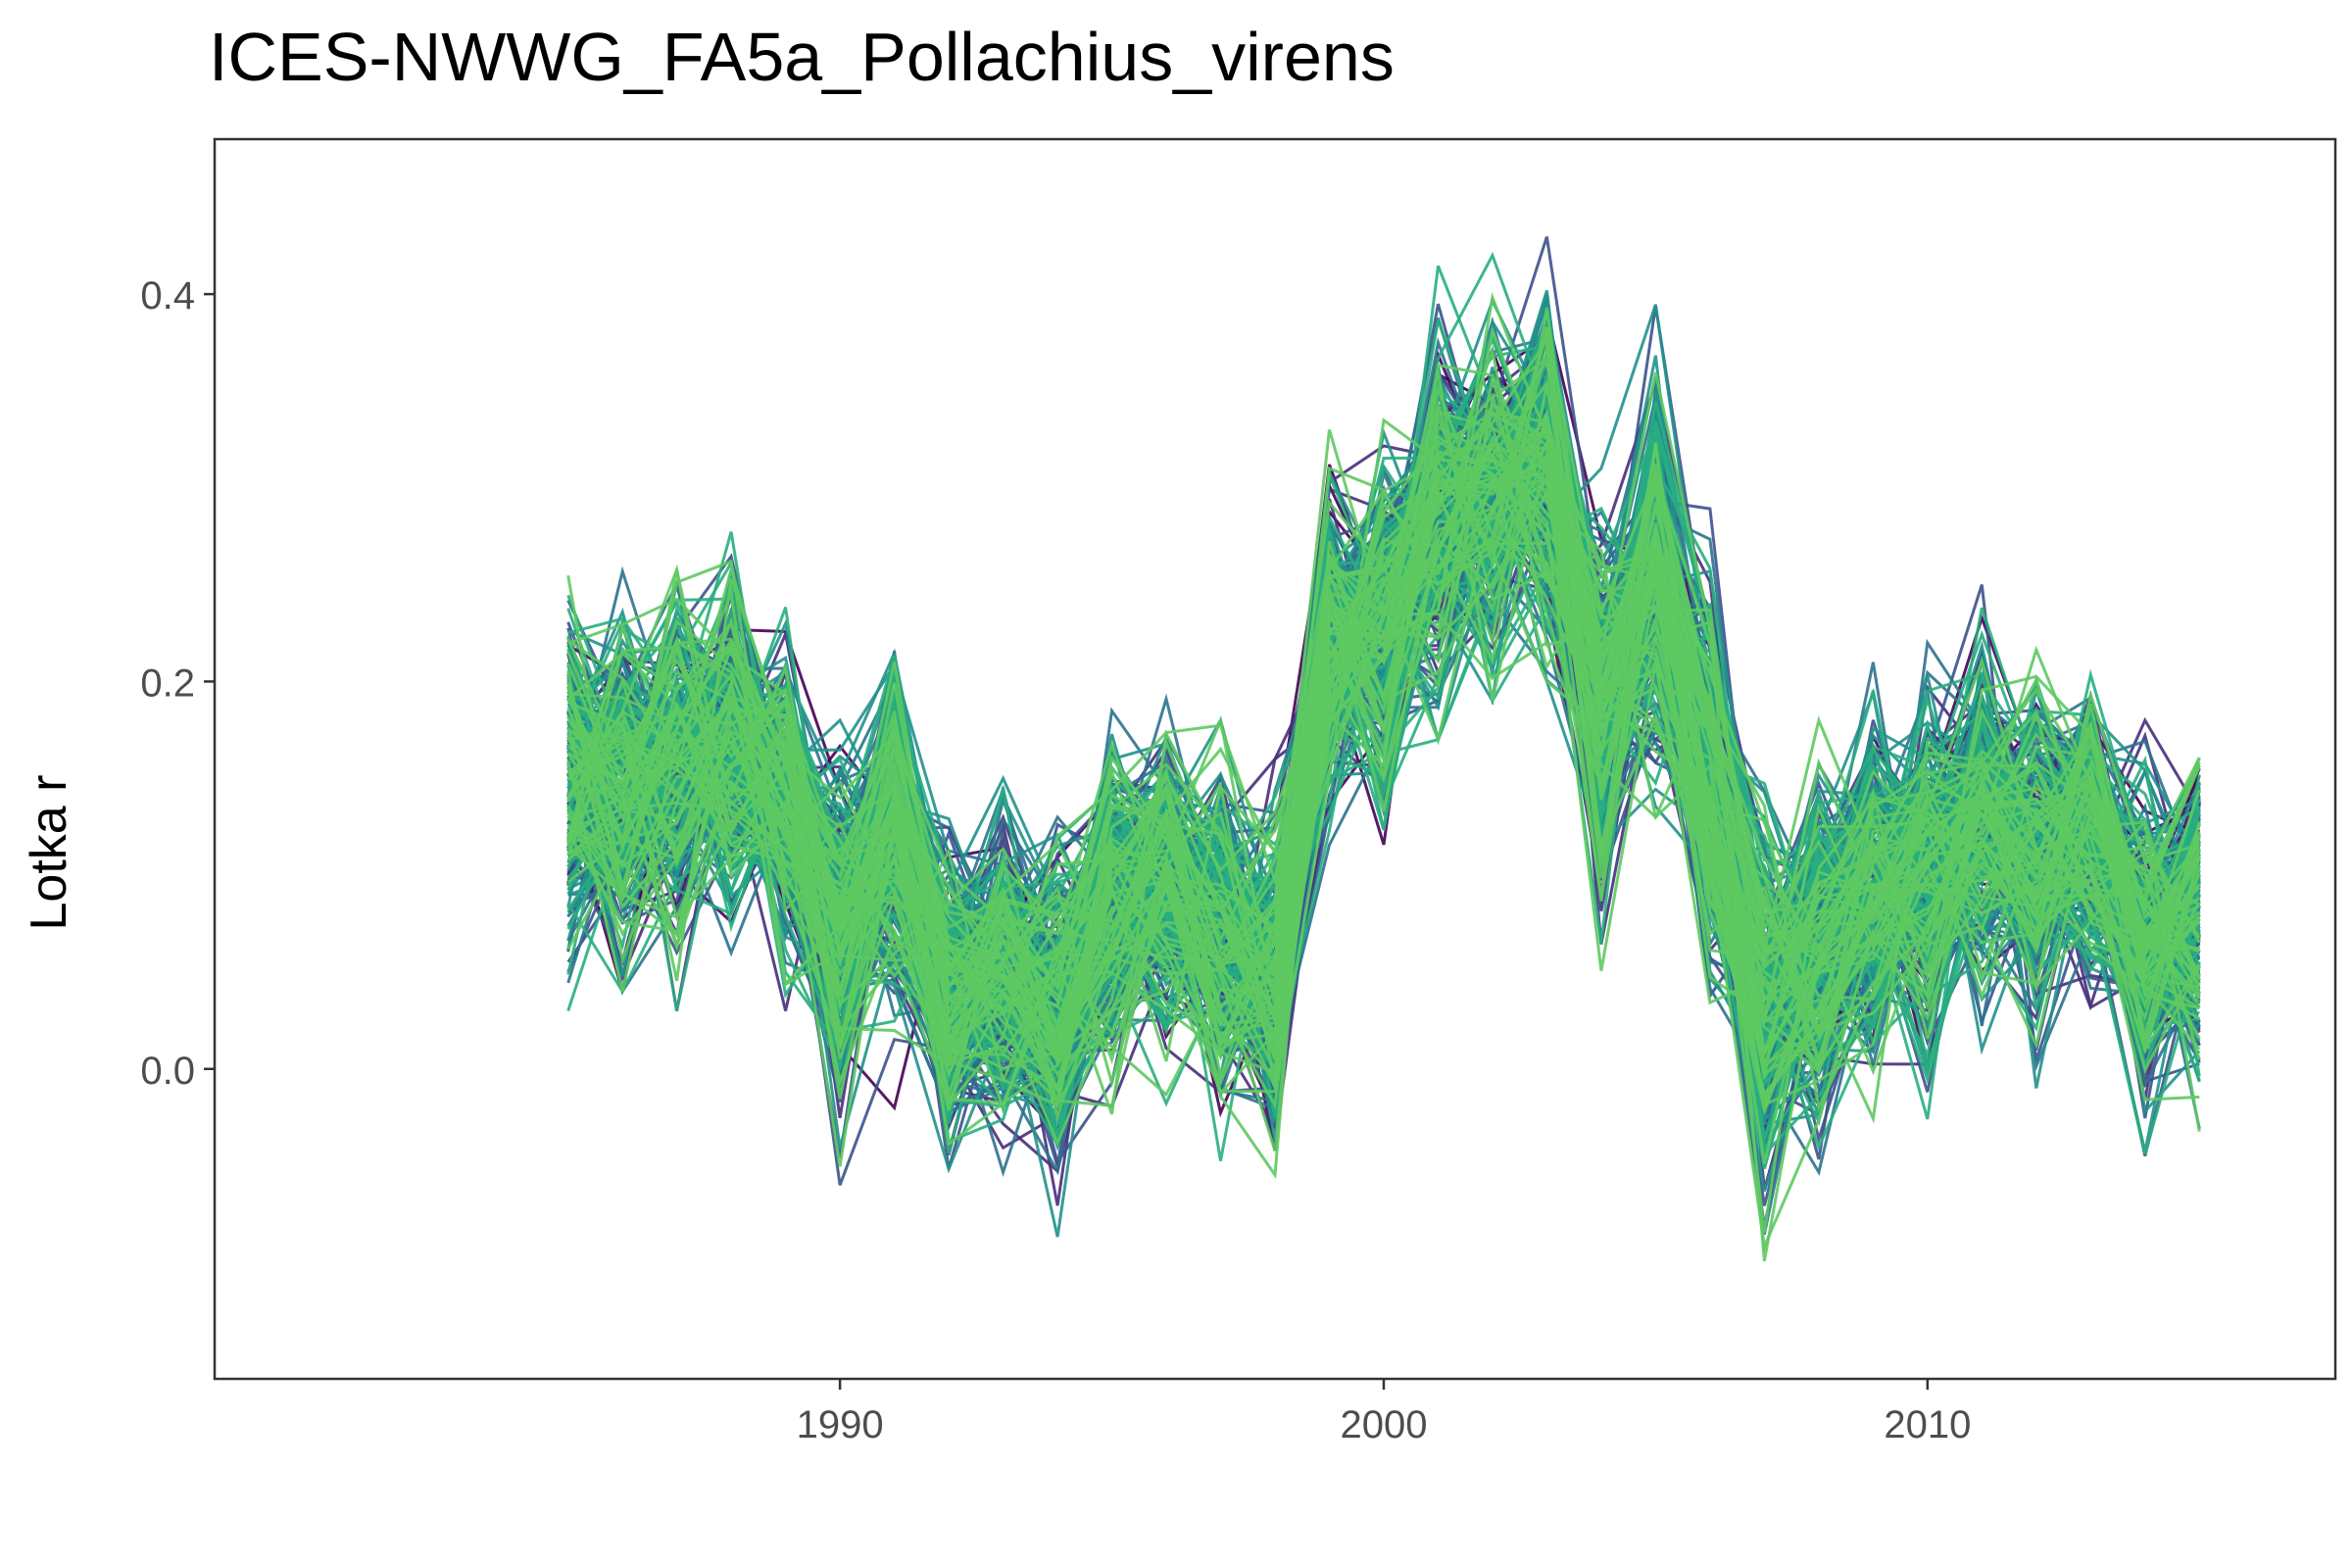 The image size is (2352, 1568). What do you see at coordinates (1927, 1424) in the screenshot?
I see `x-tick-label: 2010` at bounding box center [1927, 1424].